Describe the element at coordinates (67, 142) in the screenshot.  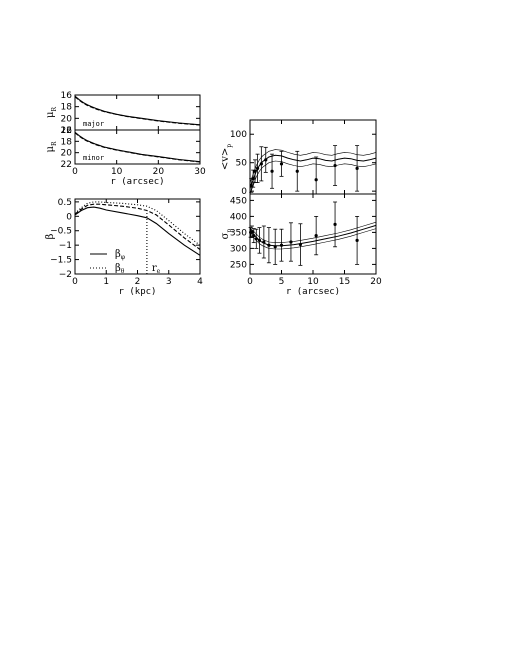
I see `mu_minor-ytick-label: 18` at that location.